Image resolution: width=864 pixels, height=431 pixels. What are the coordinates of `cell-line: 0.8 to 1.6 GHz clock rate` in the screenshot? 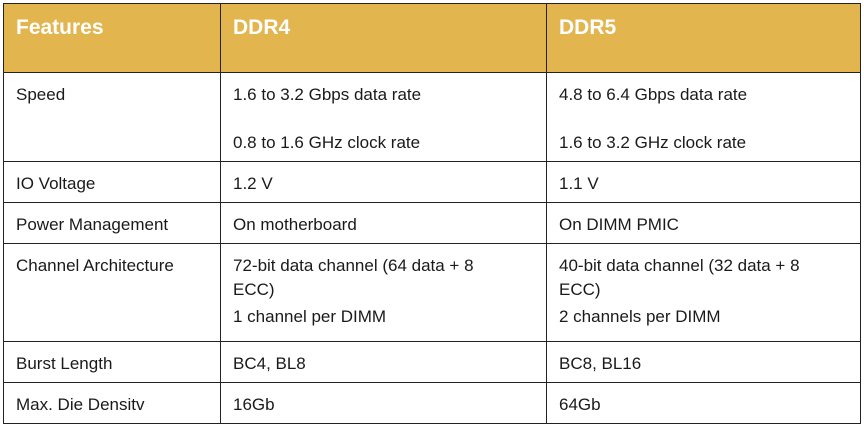 It's located at (327, 142).